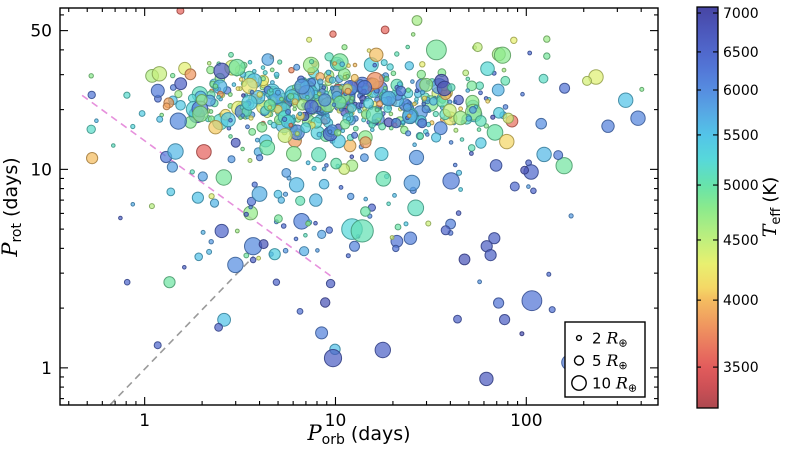 The image size is (794, 462). Describe the element at coordinates (358, 434) in the screenshot. I see `x-axis-label: Porb (days)` at that location.